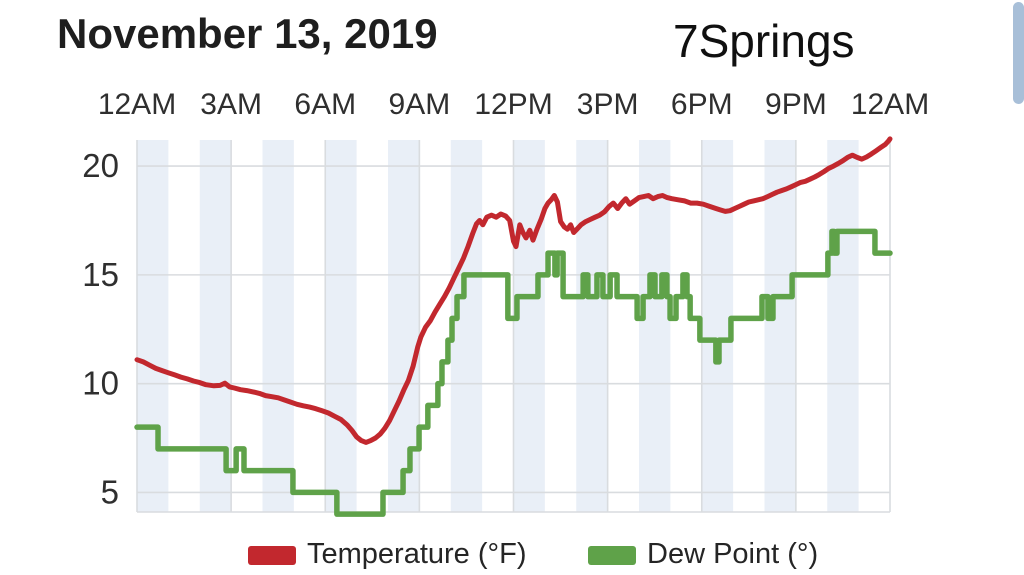 Image resolution: width=1024 pixels, height=575 pixels. I want to click on y-axis-labels: 20 15 10 5, so click(100, 328).